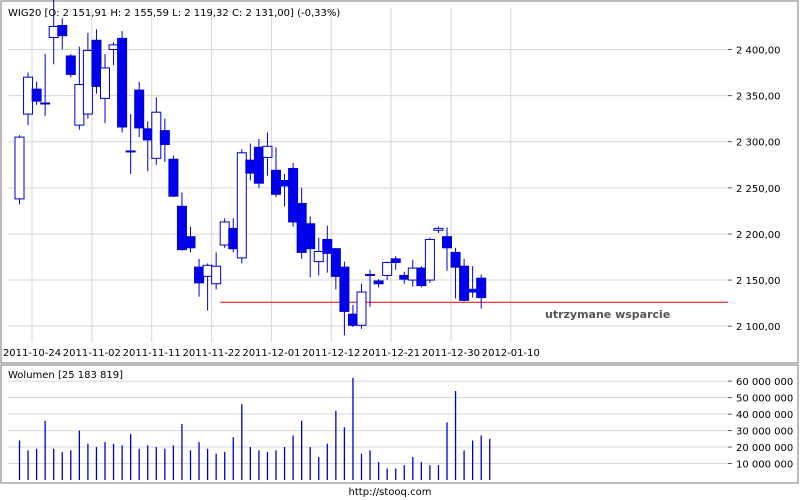 This screenshot has width=800, height=500. Describe the element at coordinates (152, 353) in the screenshot. I see `price-x-tick-label: 2011-11-11` at that location.